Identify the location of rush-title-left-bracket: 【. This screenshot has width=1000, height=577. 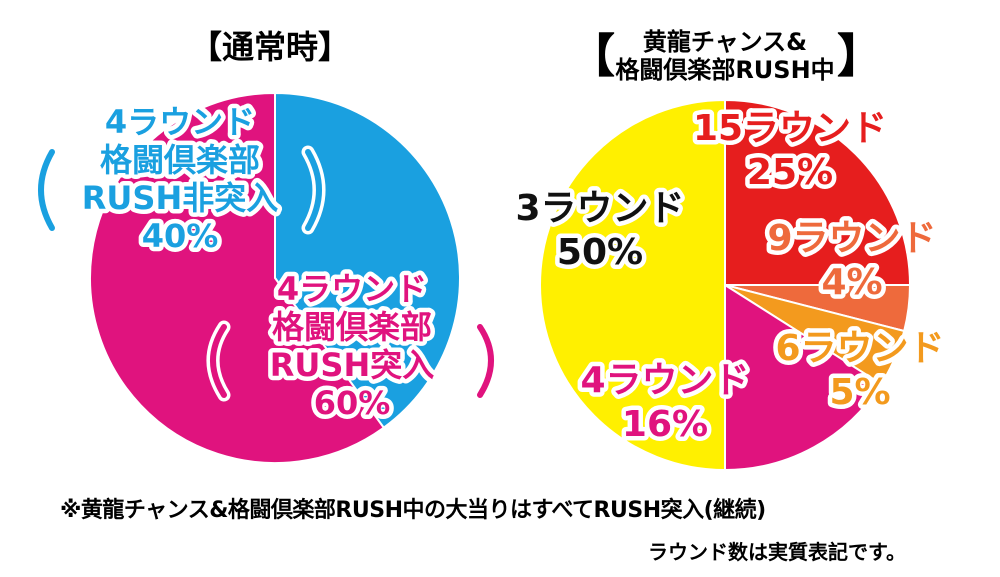
(592, 56).